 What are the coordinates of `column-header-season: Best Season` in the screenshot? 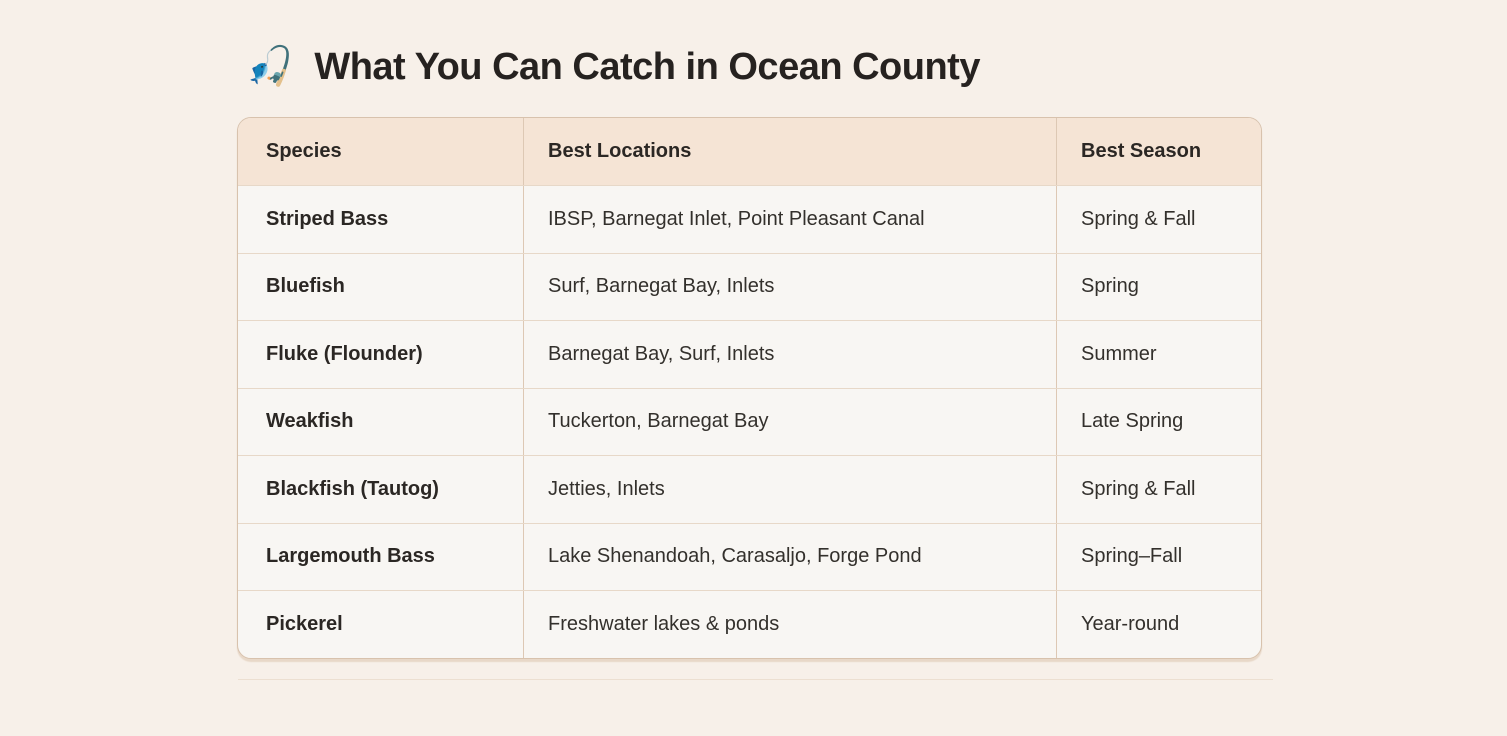 It's located at (1158, 151).